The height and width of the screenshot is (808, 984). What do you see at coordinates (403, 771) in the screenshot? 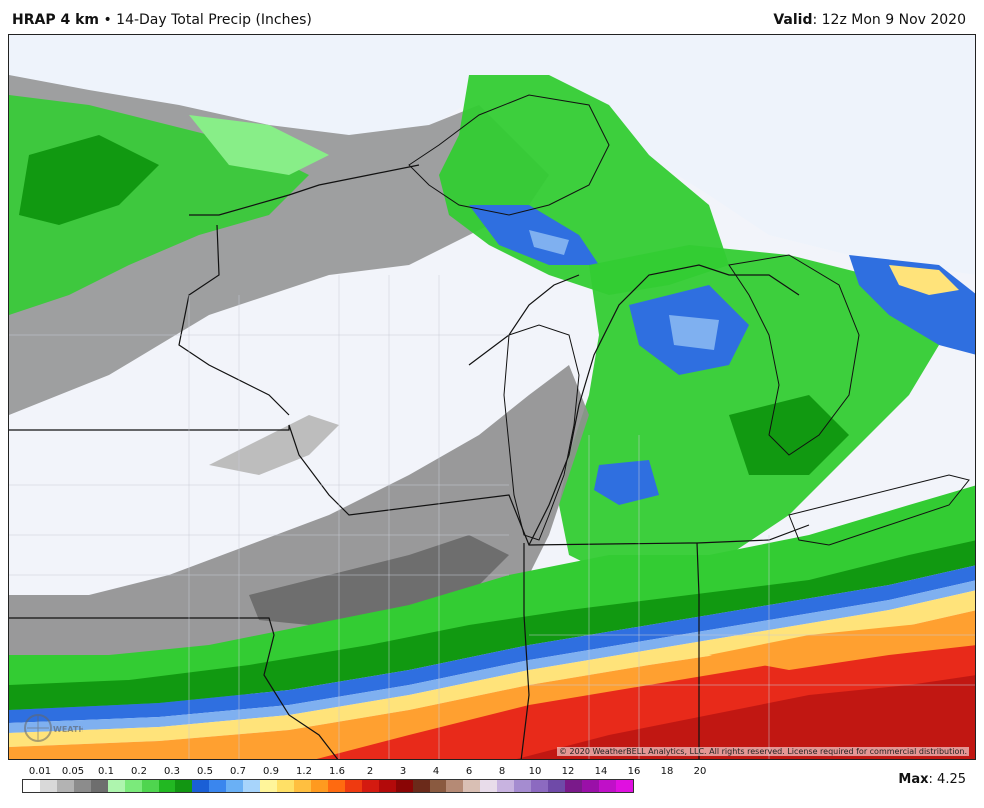
I see `legend-label: 3` at bounding box center [403, 771].